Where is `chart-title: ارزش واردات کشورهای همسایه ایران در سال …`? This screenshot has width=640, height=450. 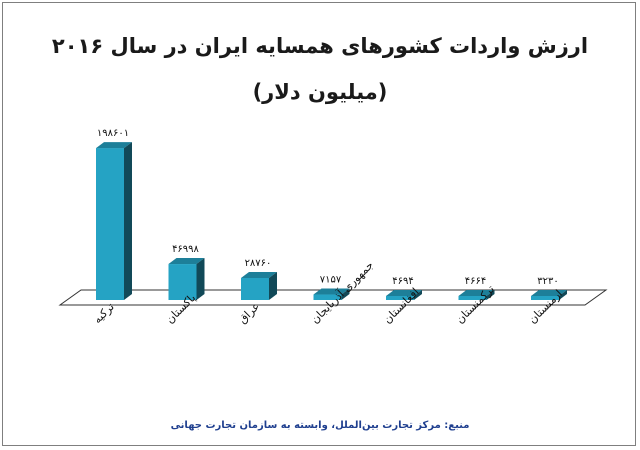
chart-title: ارزش واردات کشورهای همسایه ایران در سال … is located at coordinates (320, 46).